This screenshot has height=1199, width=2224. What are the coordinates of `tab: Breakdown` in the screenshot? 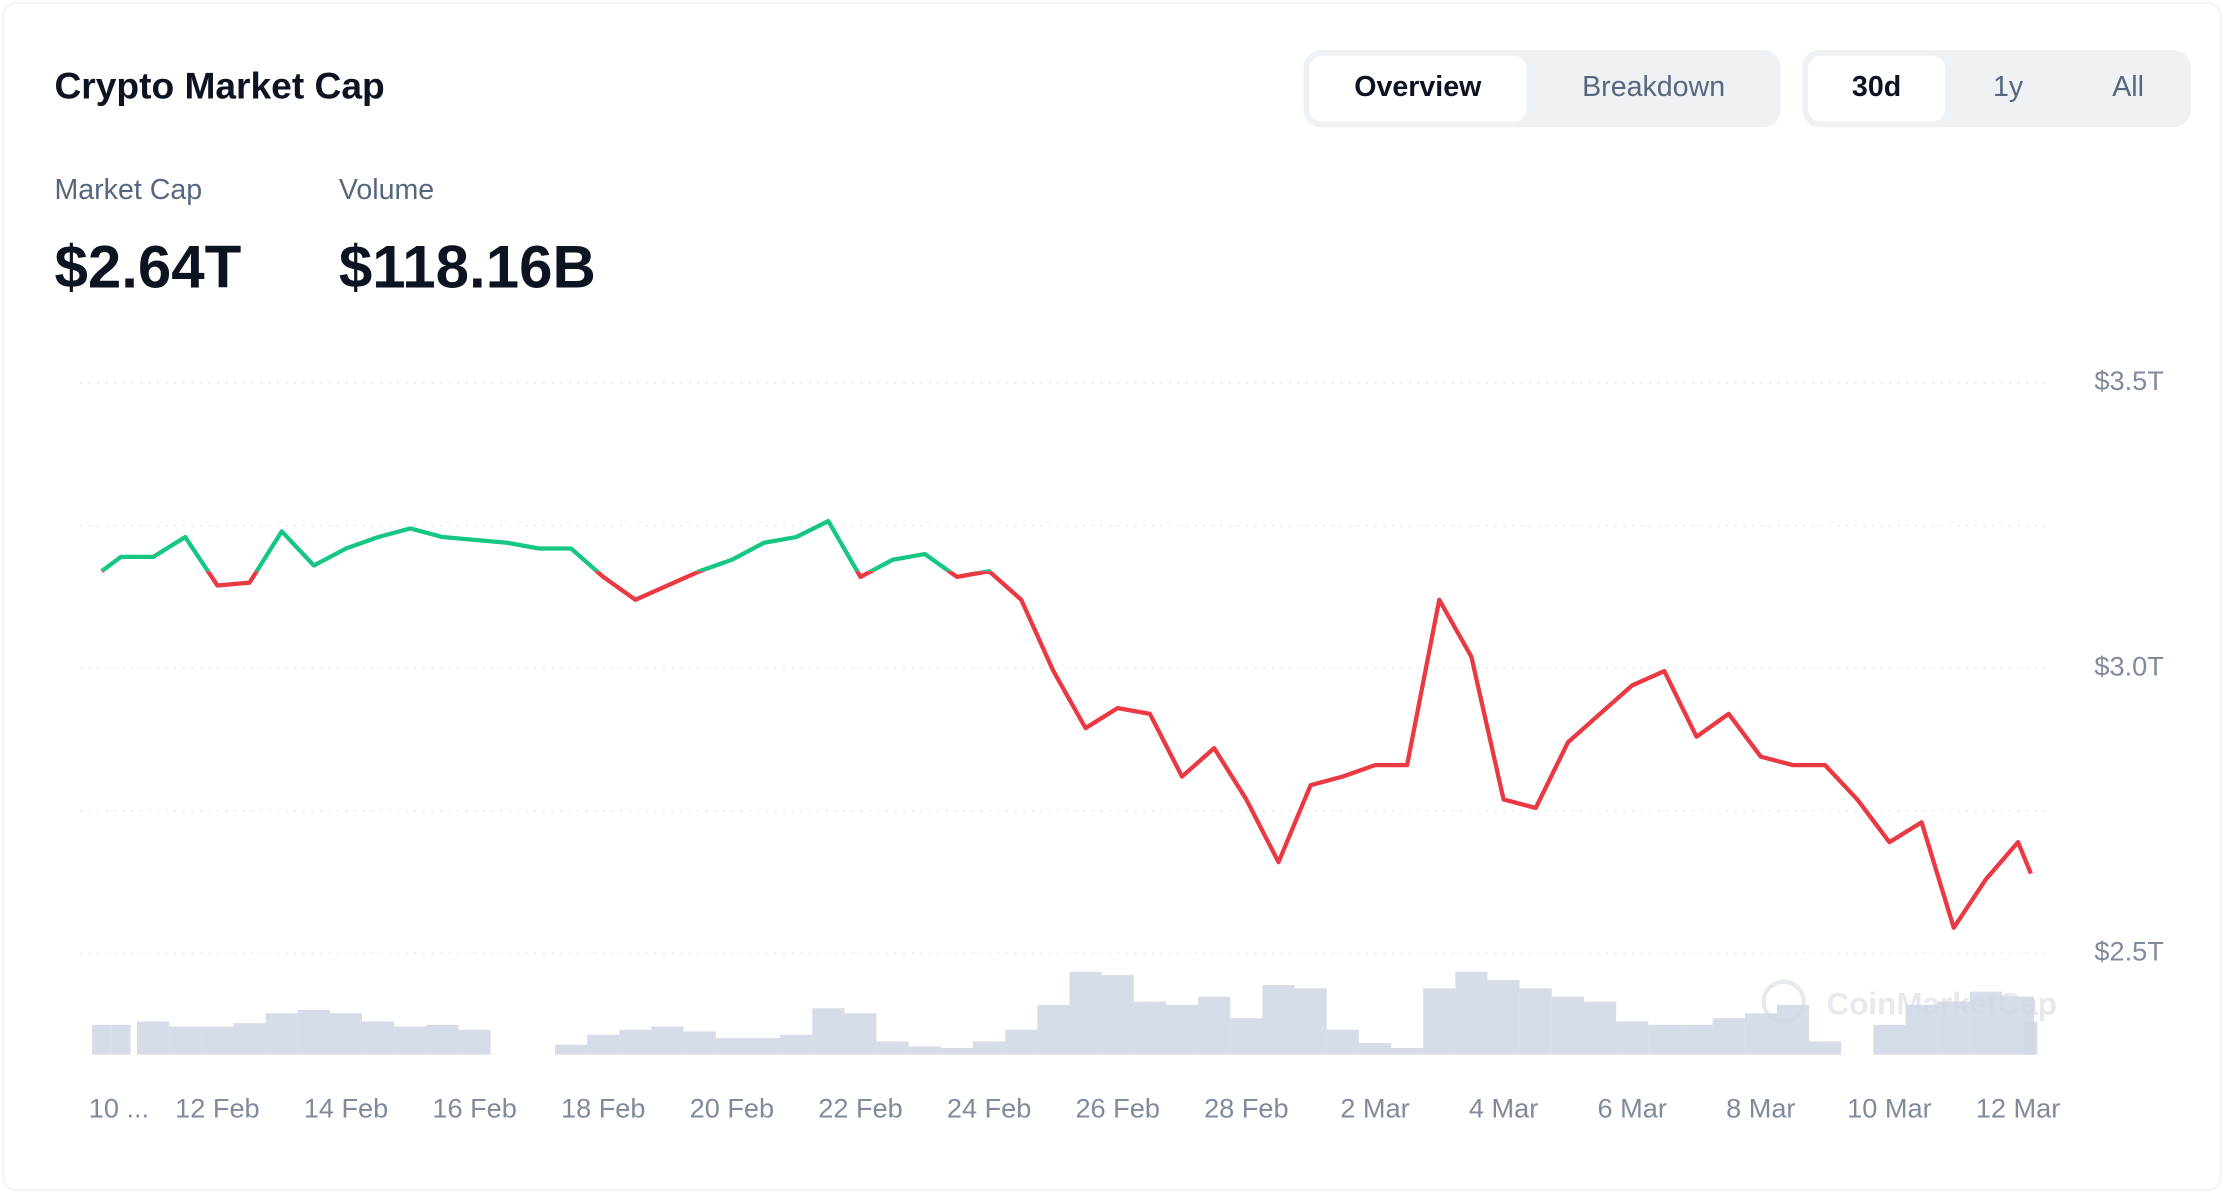 It's located at (1653, 87).